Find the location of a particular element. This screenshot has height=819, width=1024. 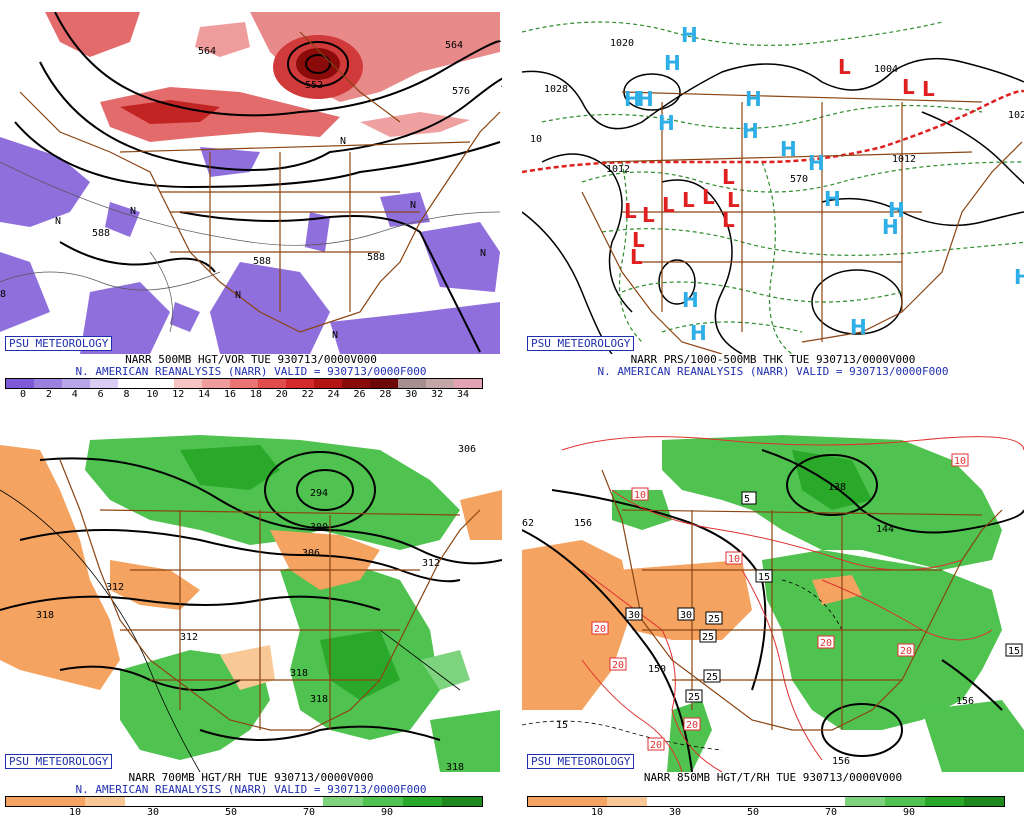

colorbar-tick: 26 is located at coordinates (359, 394).